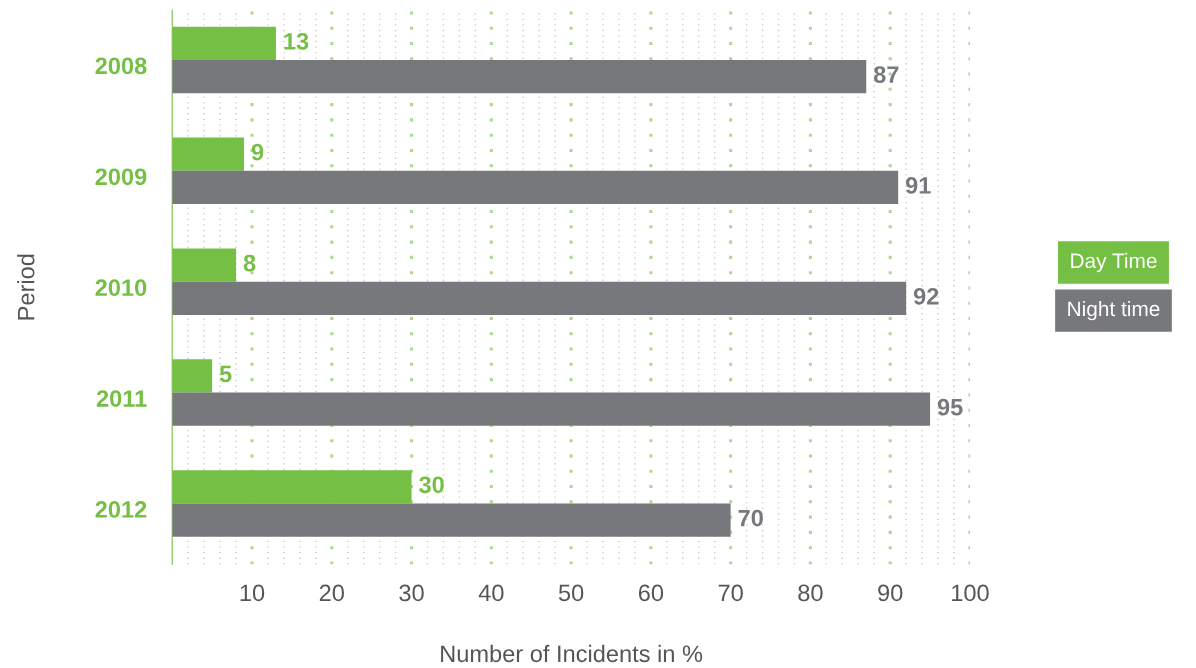  What do you see at coordinates (121, 66) in the screenshot?
I see `y-tick-label: 2008` at bounding box center [121, 66].